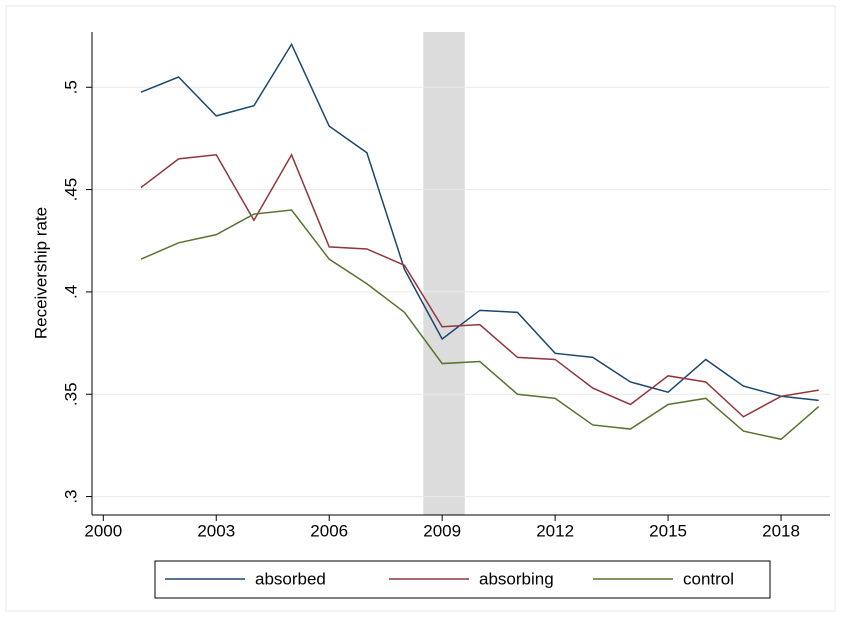 This screenshot has width=841, height=617. Describe the element at coordinates (668, 530) in the screenshot. I see `x-tick-label: 2015` at that location.